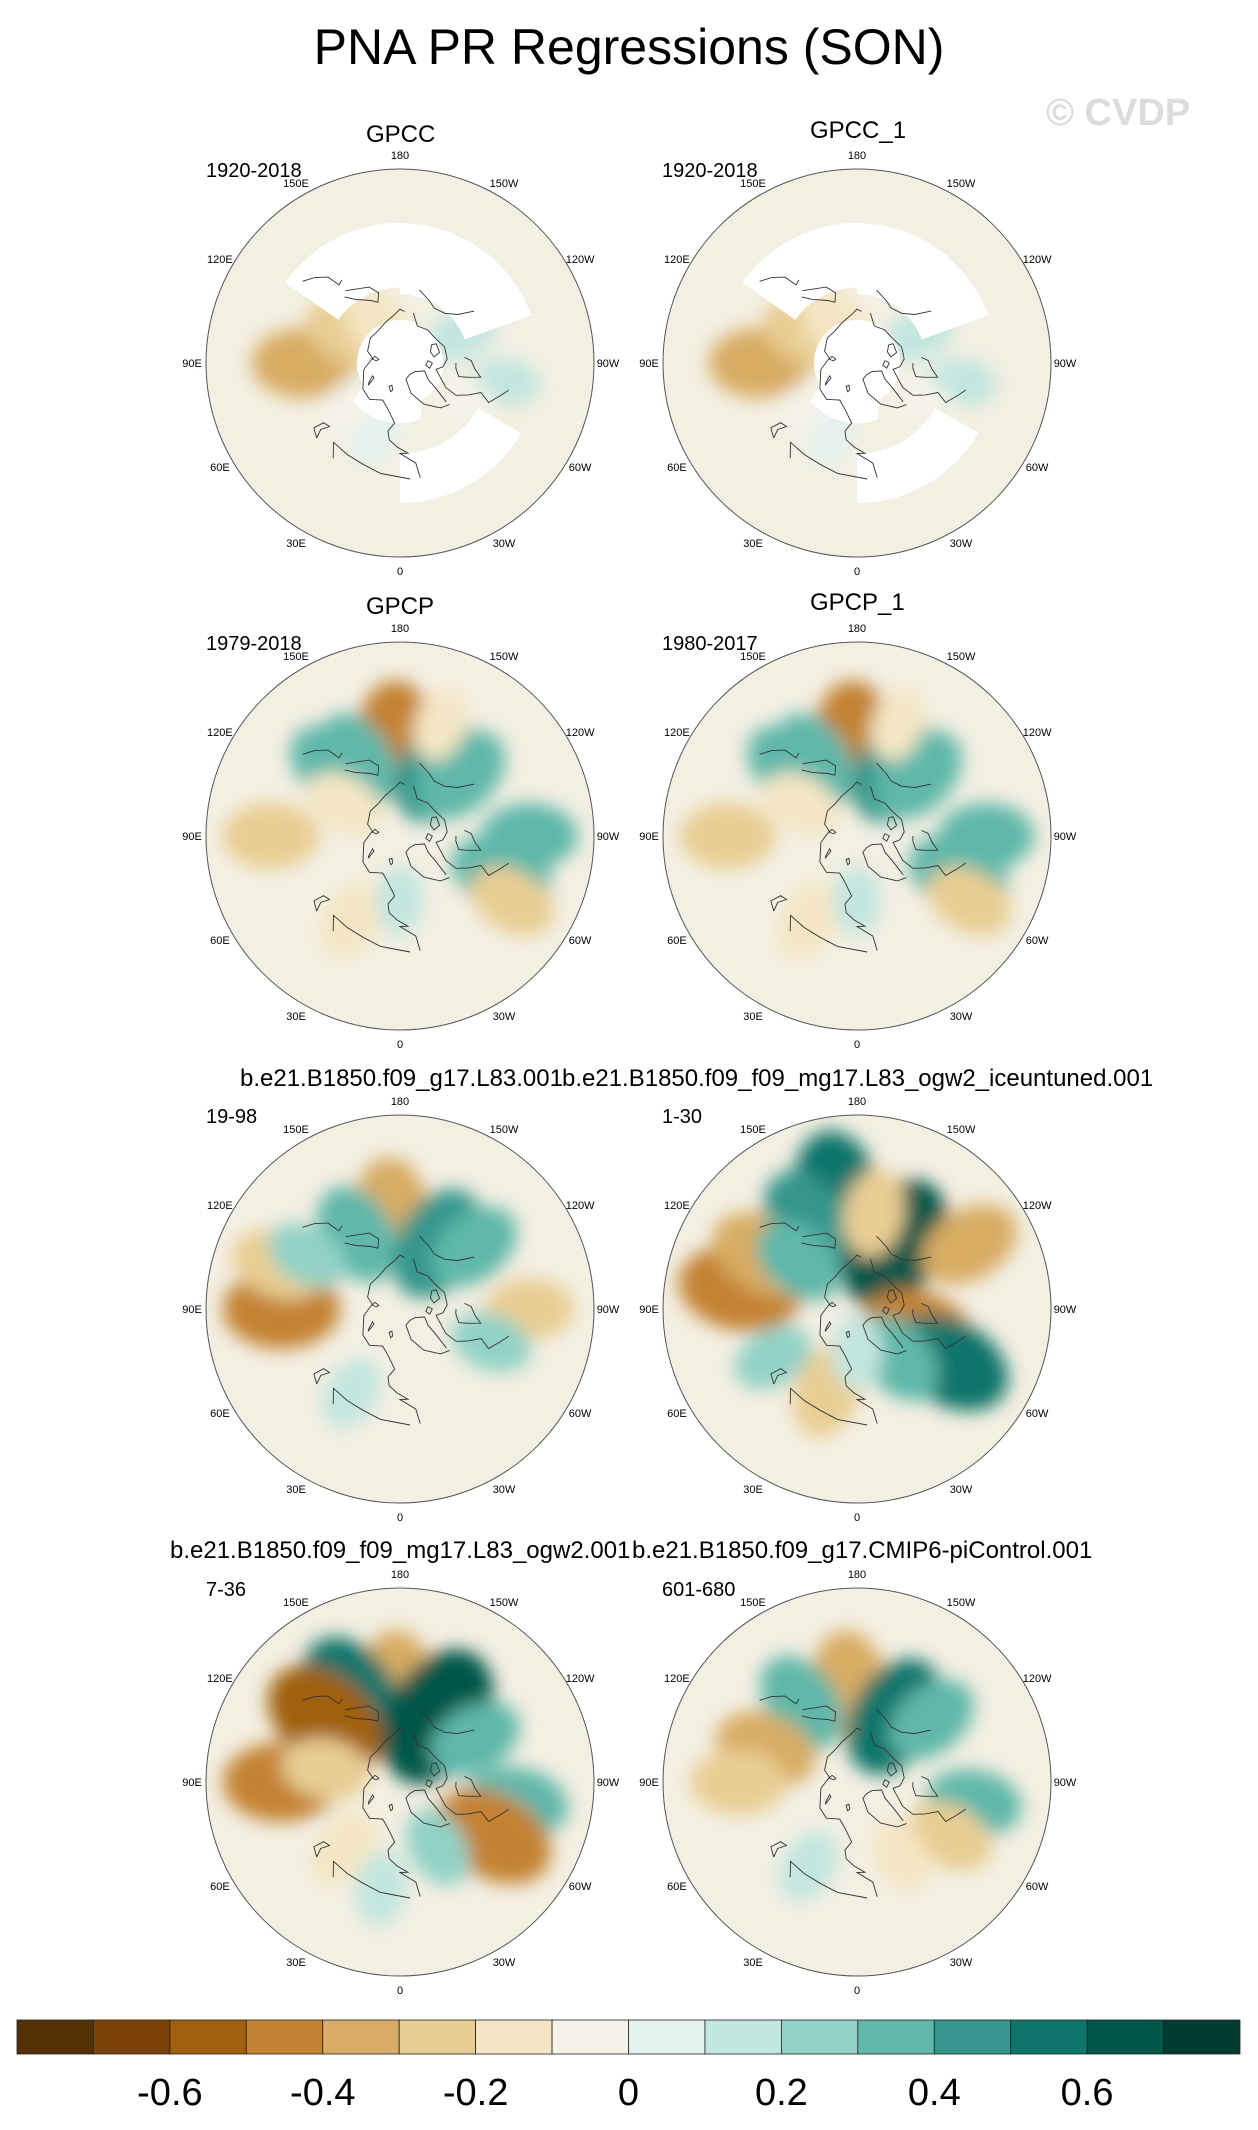 This screenshot has width=1258, height=2130. What do you see at coordinates (400, 1550) in the screenshot?
I see `panel-title: b.e21.B1850.f09_f09_mg17.L83_ogw2.001` at bounding box center [400, 1550].